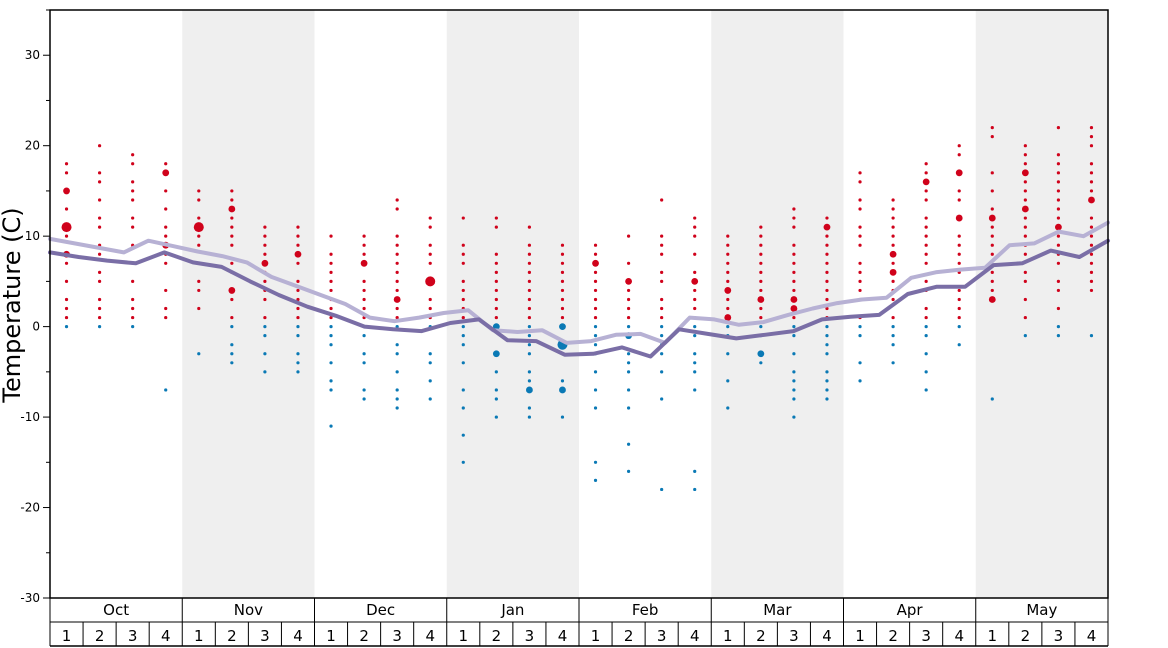  Describe the element at coordinates (248, 610) in the screenshot. I see `month-label: Nov` at that location.